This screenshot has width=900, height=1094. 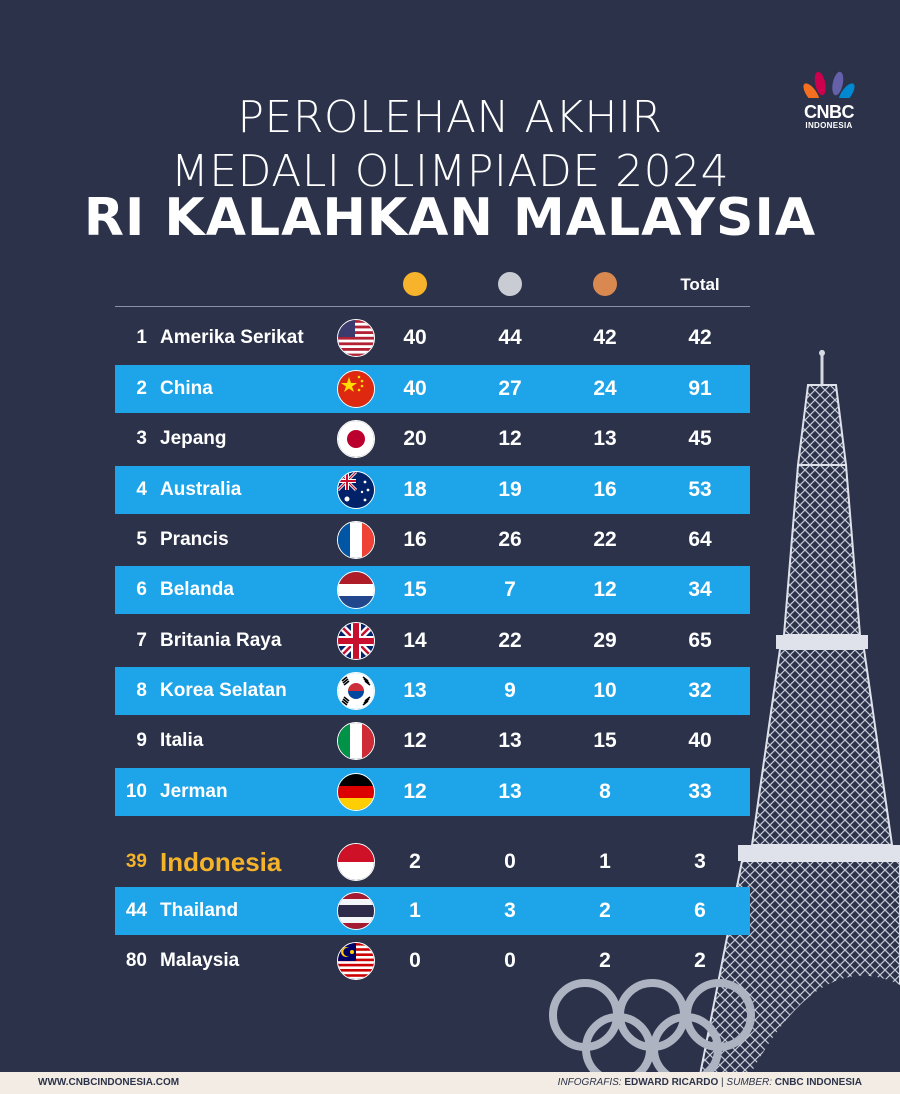 I want to click on rank-cell: 80, so click(x=136, y=960).